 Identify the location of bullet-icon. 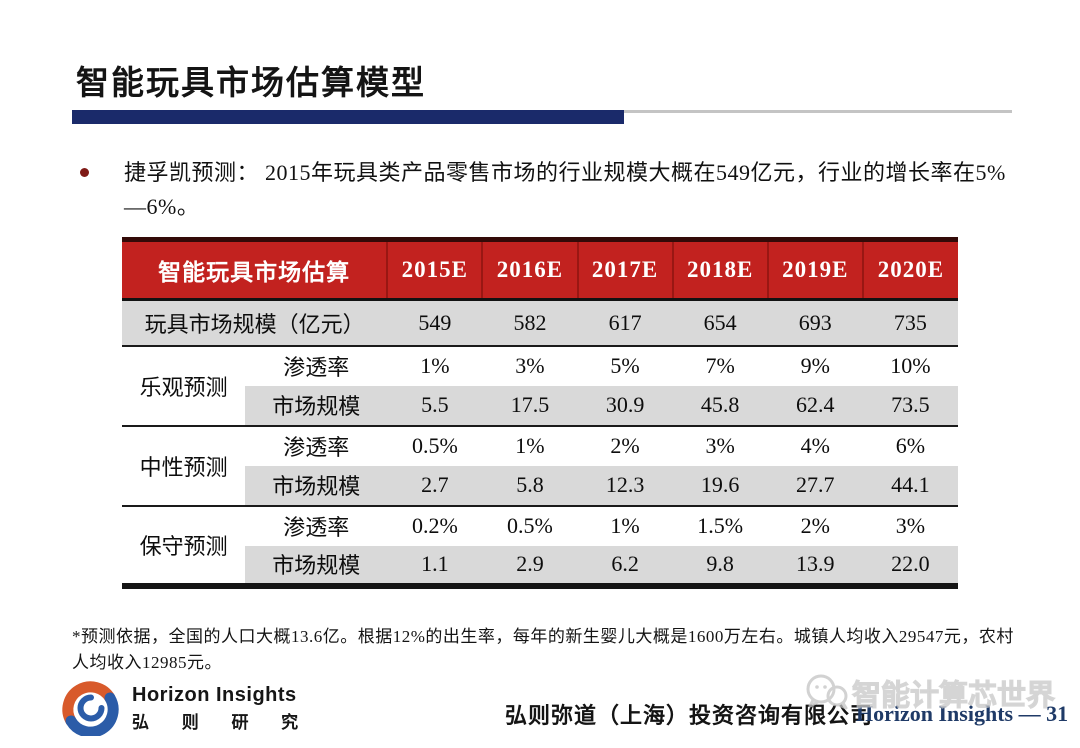
(84, 172).